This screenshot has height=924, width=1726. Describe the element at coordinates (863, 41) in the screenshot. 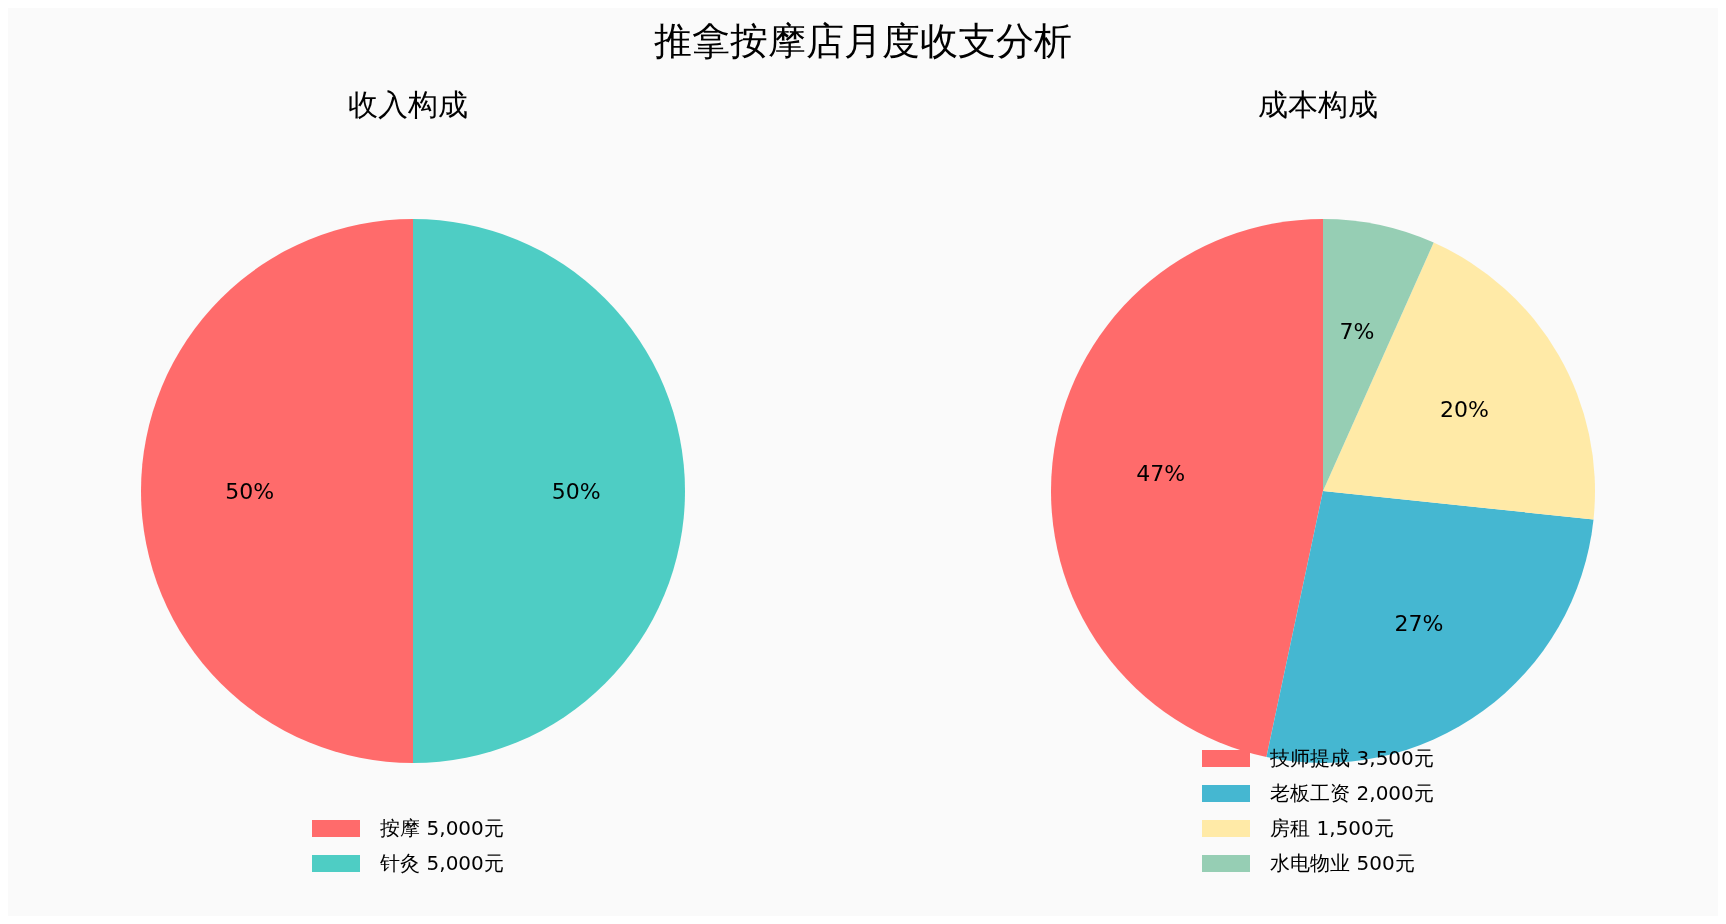

I see `text: 推拿按摩店月度收支分析` at that location.